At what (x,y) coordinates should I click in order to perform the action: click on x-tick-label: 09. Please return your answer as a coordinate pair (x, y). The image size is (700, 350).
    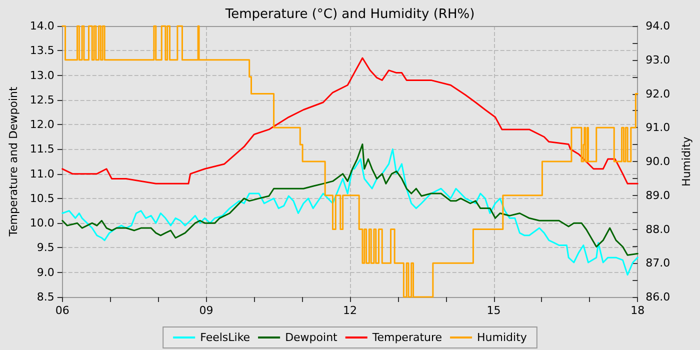
    Looking at the image, I should click on (206, 310).